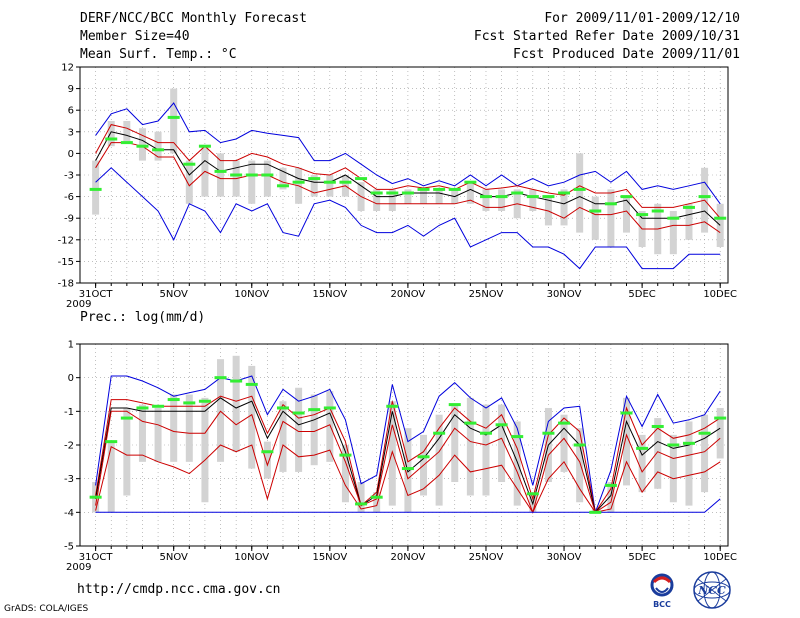  What do you see at coordinates (71, 378) in the screenshot?
I see `prec-ytick-label: 0` at bounding box center [71, 378].